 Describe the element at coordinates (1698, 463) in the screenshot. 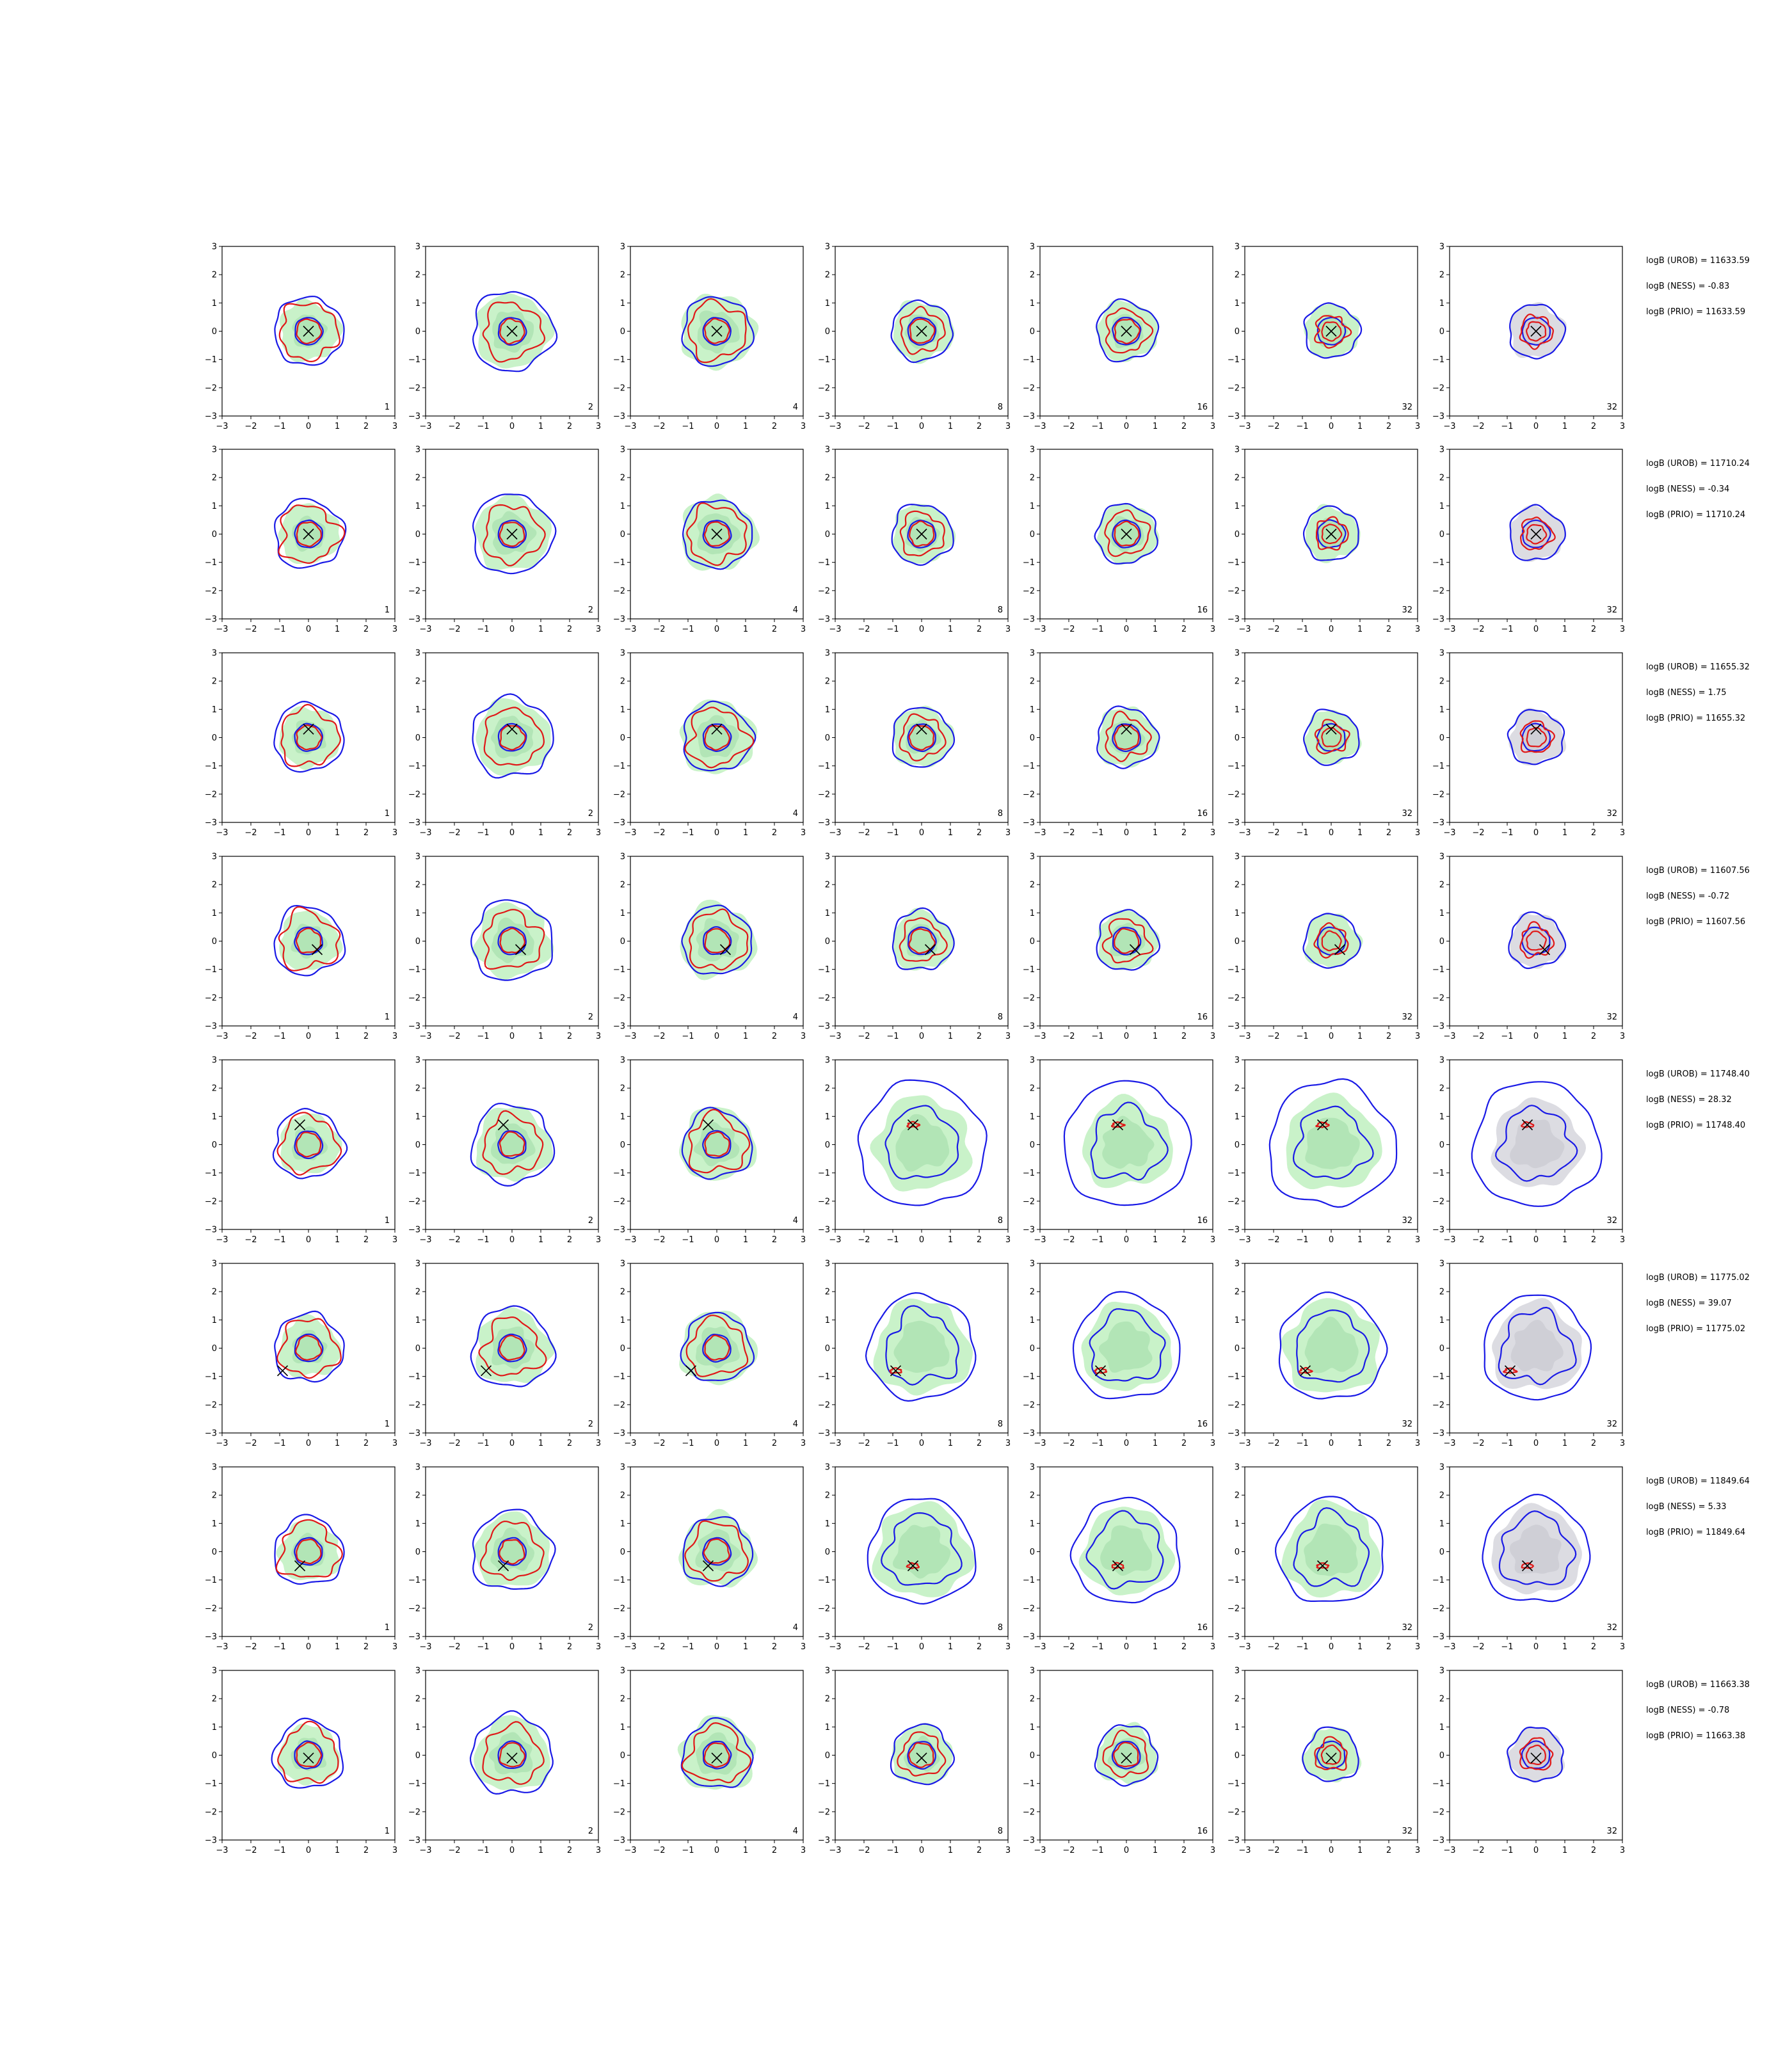

I see `log-bayes-stat: logB (UROB) = 11710.24` at that location.